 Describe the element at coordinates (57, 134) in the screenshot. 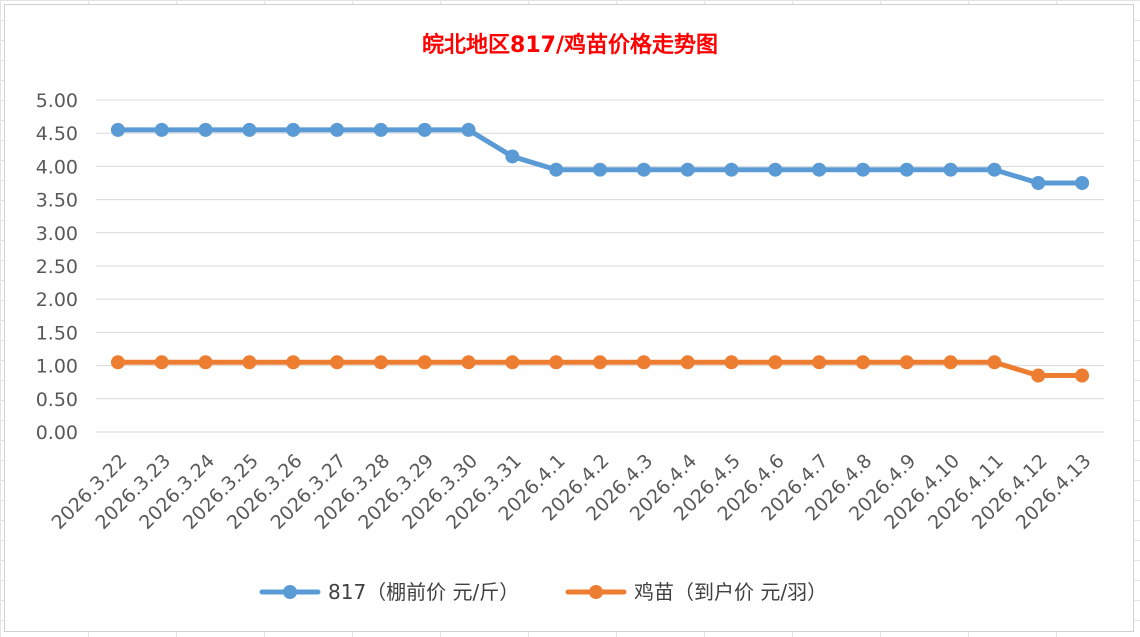

I see `y-tick-label: 4.50` at that location.